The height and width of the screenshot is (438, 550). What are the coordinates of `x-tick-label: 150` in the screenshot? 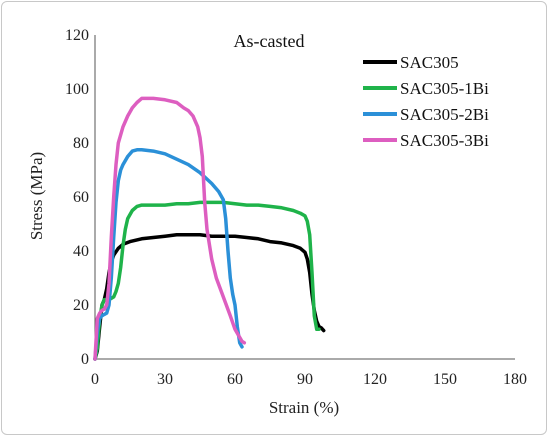 It's located at (445, 379).